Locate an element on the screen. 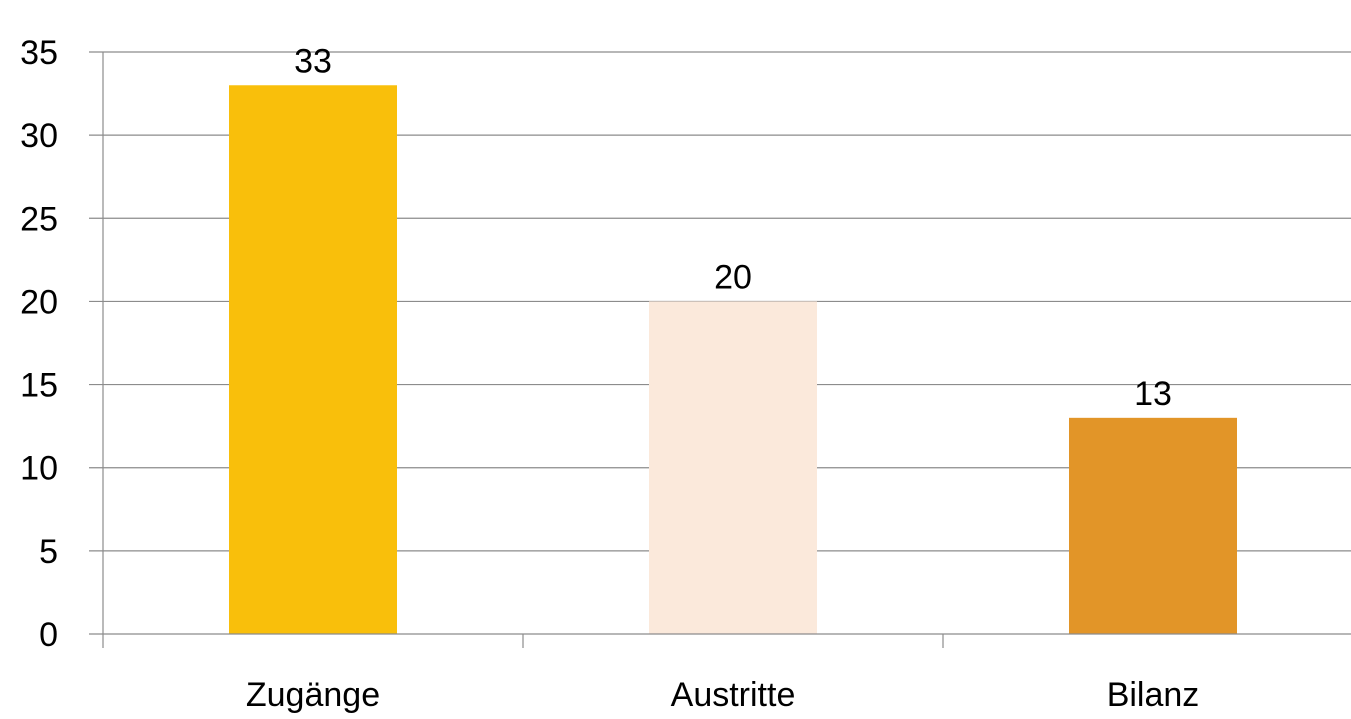  y-tick-label: 5 is located at coordinates (48, 552).